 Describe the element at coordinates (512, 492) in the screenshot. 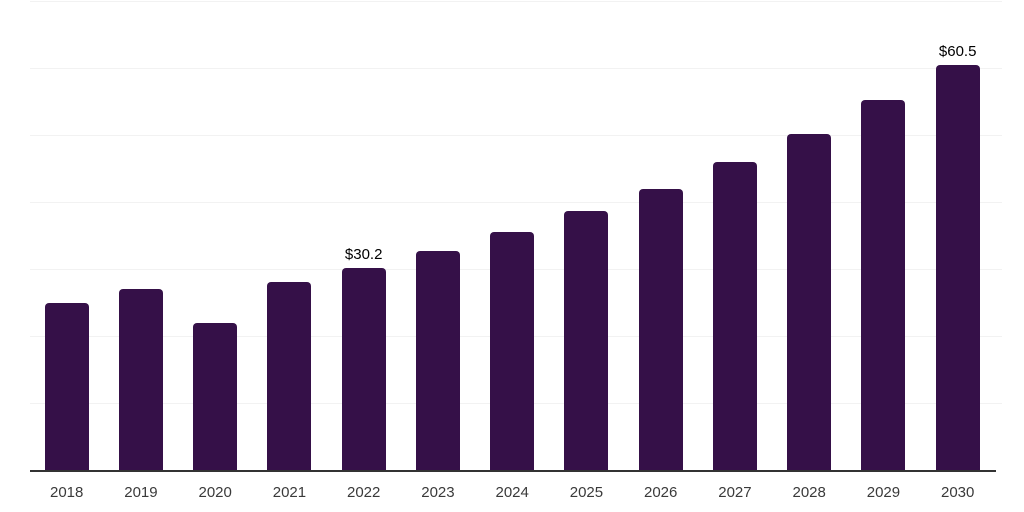

I see `x-tick-label-2024: 2024` at that location.